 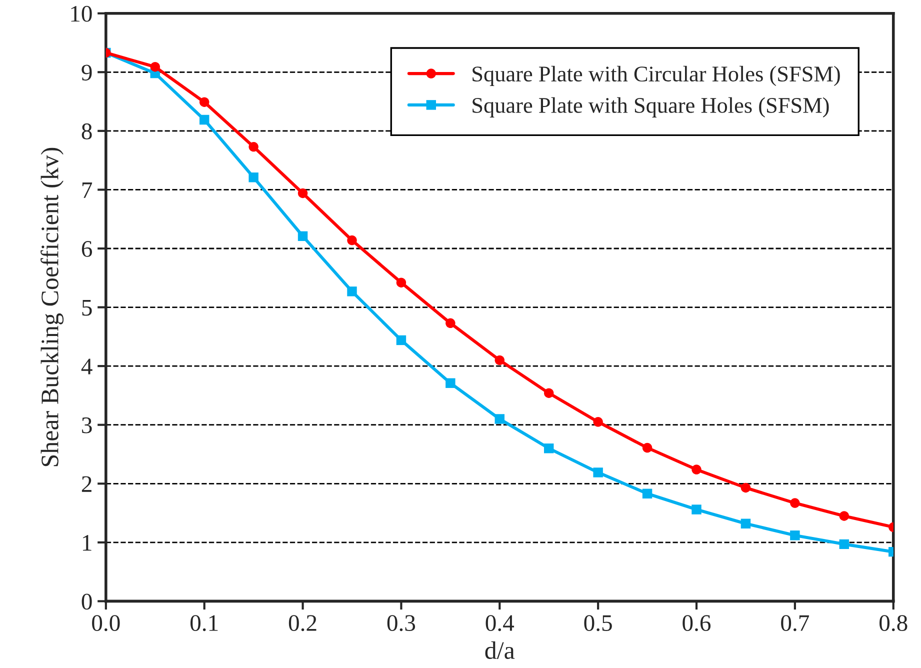 I want to click on x-tick-label: 0.7, so click(x=795, y=623).